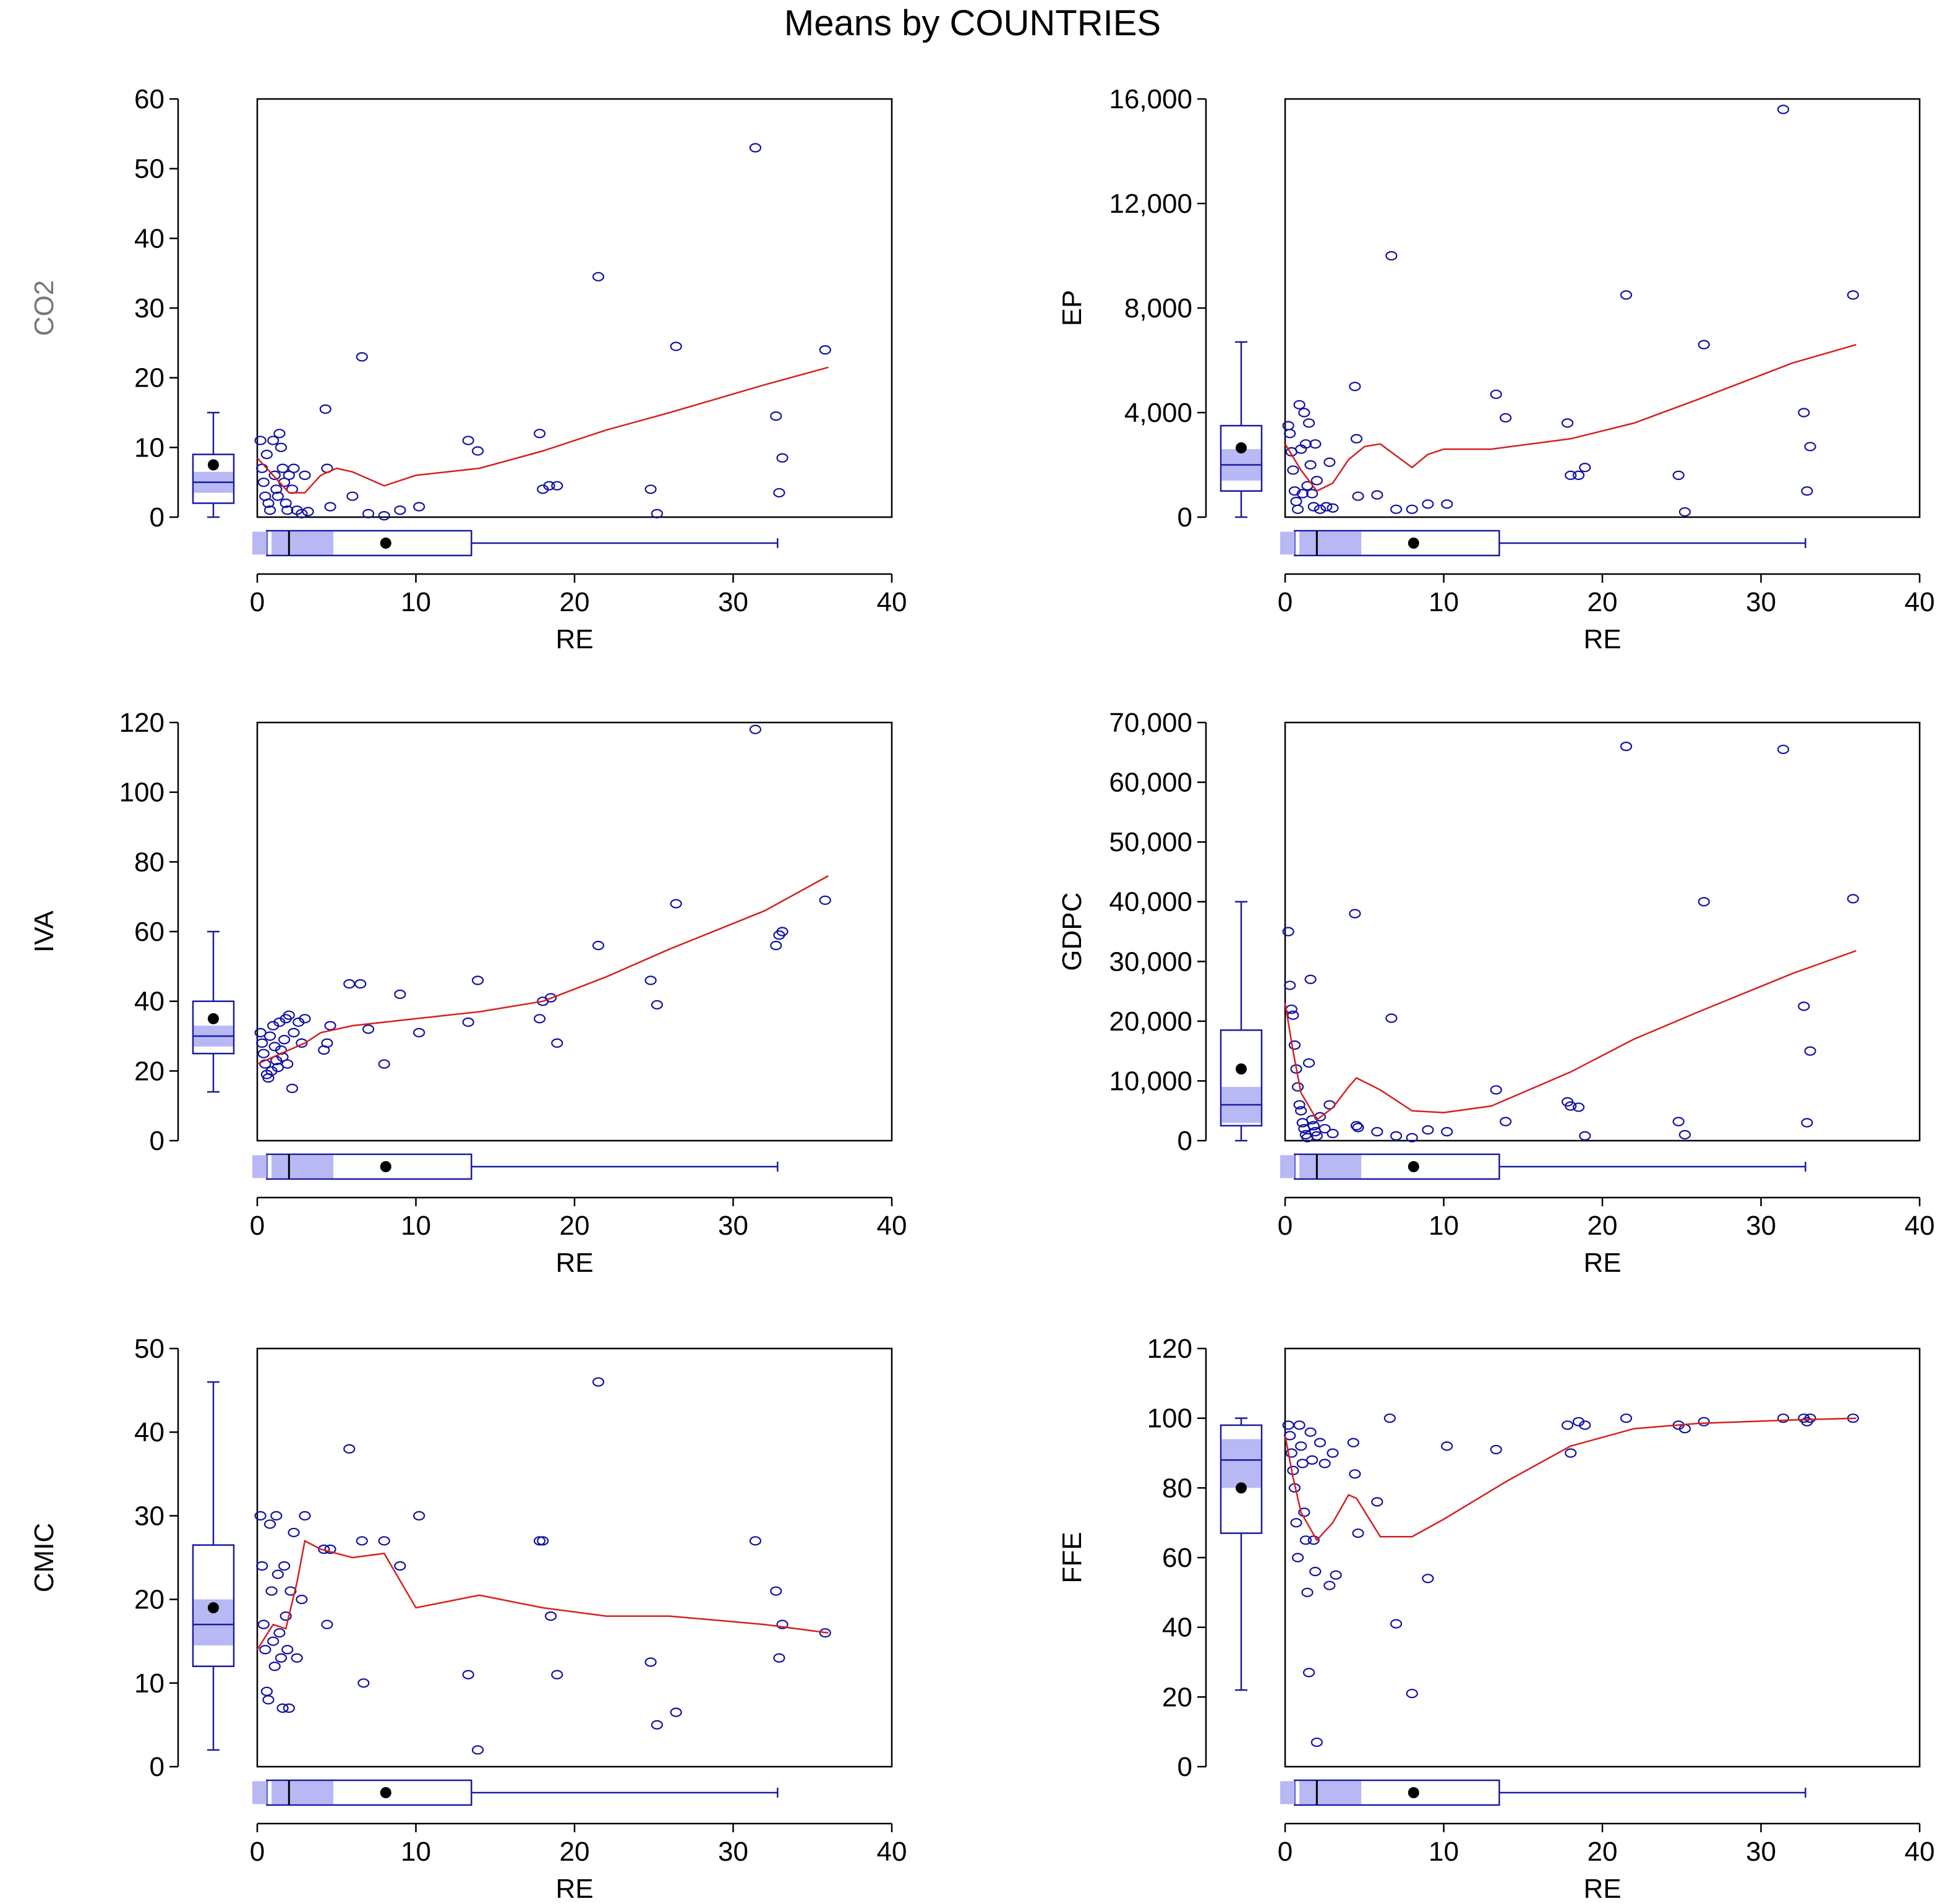 This screenshot has width=1945, height=1904. What do you see at coordinates (44, 308) in the screenshot?
I see `y-axis-label: CO2` at bounding box center [44, 308].